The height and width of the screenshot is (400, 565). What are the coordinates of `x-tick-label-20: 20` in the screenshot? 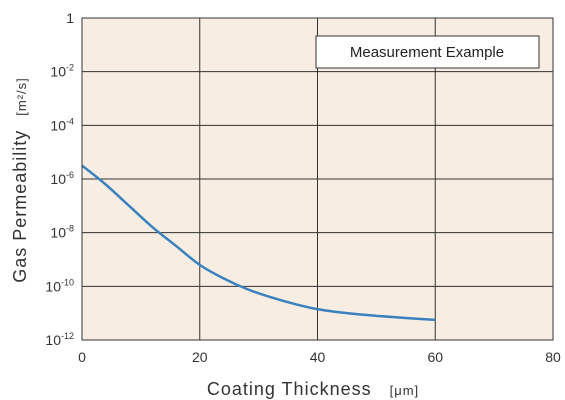 It's located at (200, 357).